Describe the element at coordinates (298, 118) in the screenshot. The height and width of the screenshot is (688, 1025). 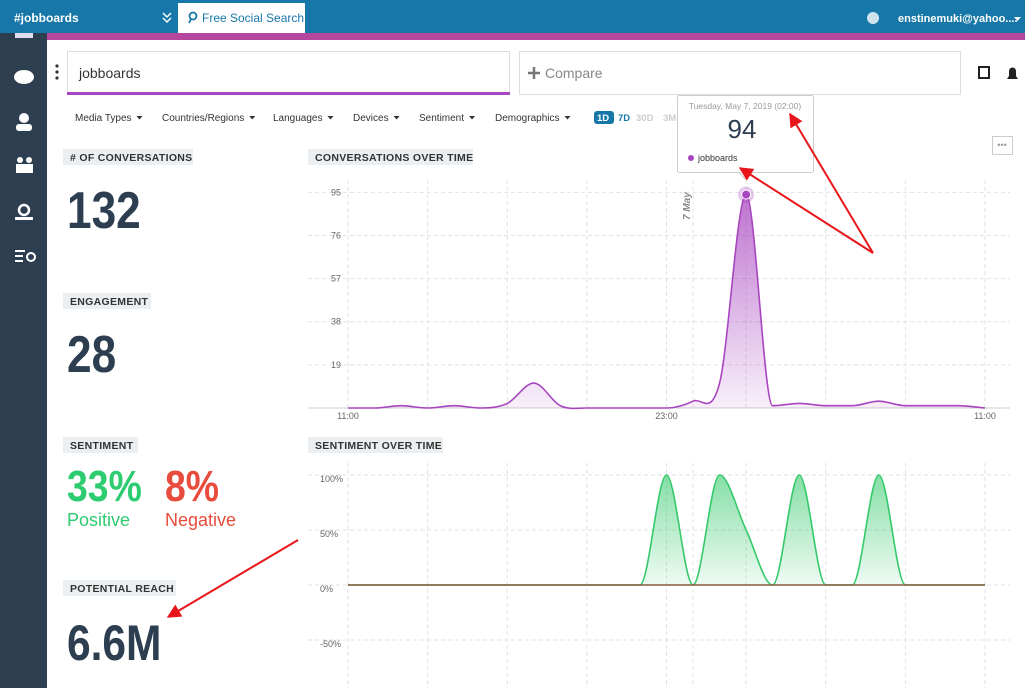
I see `filter: Languages` at that location.